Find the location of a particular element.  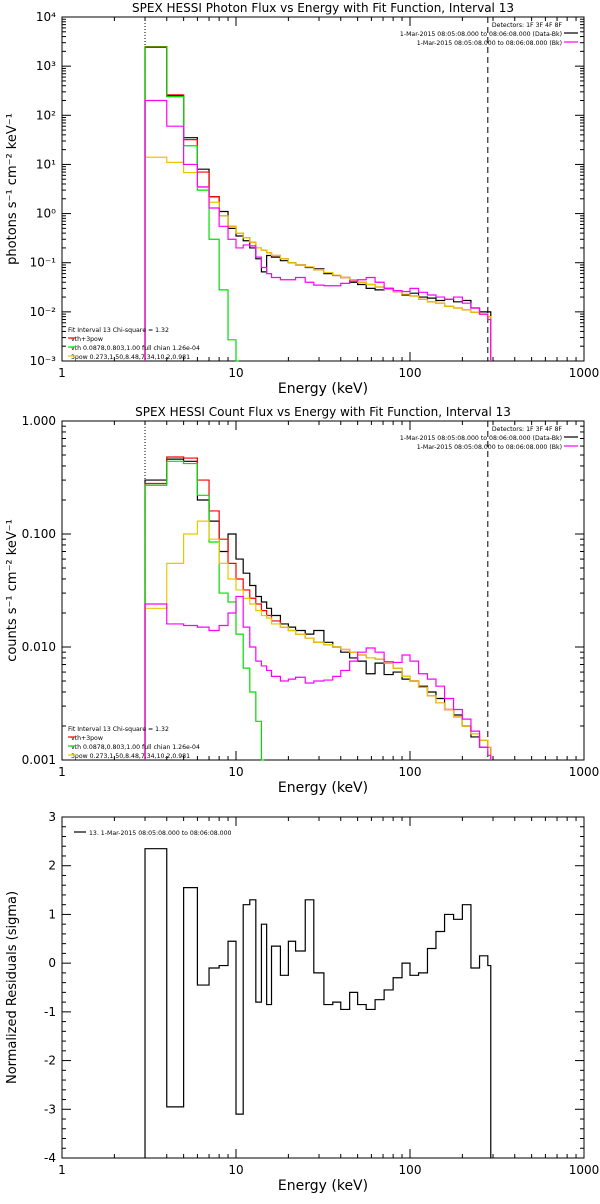

y-tick-label: 10⁻² is located at coordinates (43, 312).